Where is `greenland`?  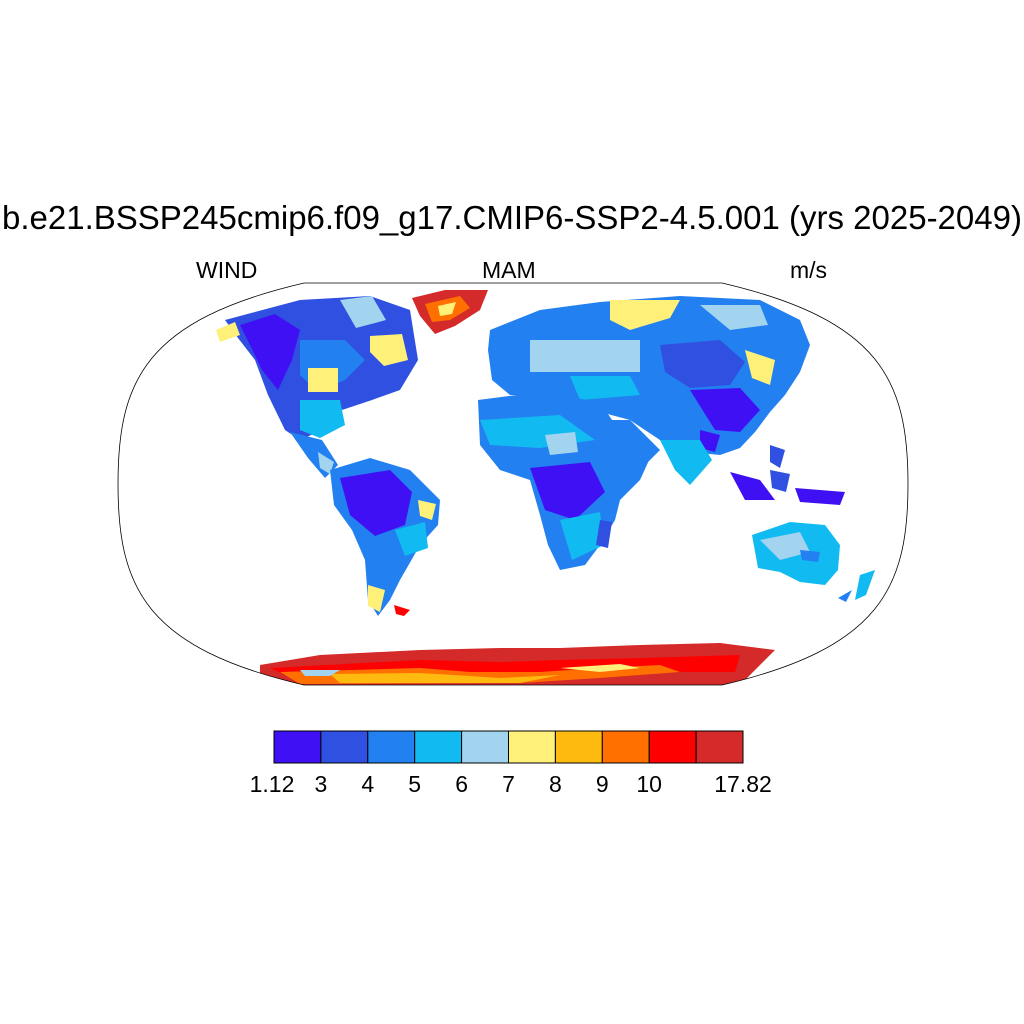
greenland is located at coordinates (450, 312).